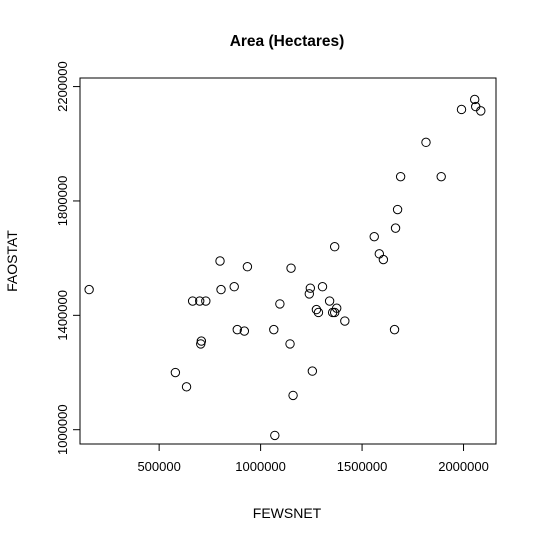 The height and width of the screenshot is (543, 536). Describe the element at coordinates (313, 459) in the screenshot. I see `x-axis: 500000 1000000 1500000 2000000` at that location.